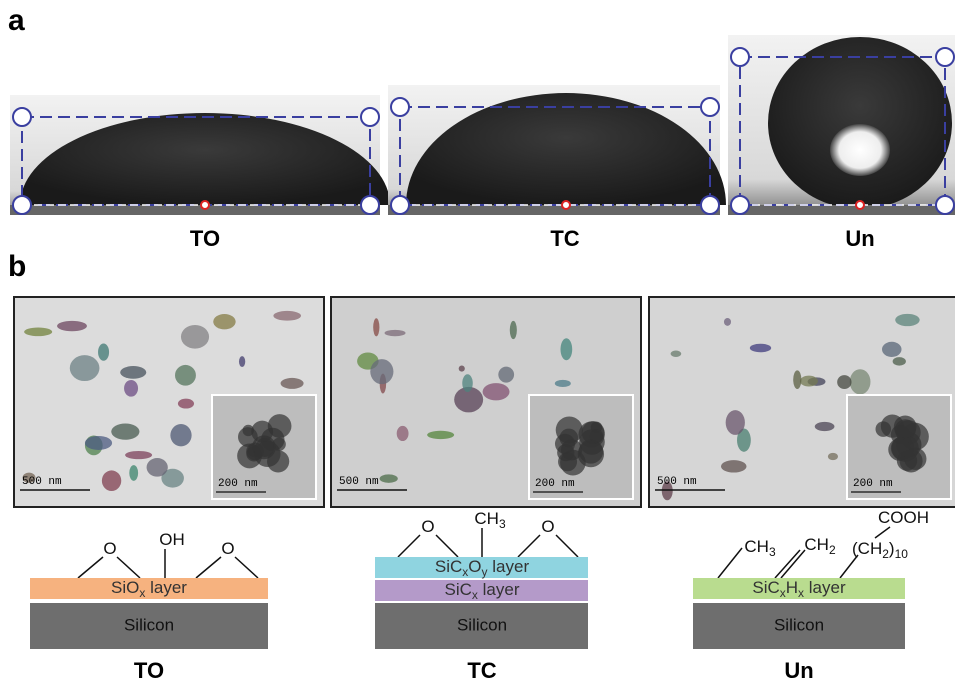  What do you see at coordinates (125, 587) in the screenshot?
I see `text-part: SiO` at bounding box center [125, 587].